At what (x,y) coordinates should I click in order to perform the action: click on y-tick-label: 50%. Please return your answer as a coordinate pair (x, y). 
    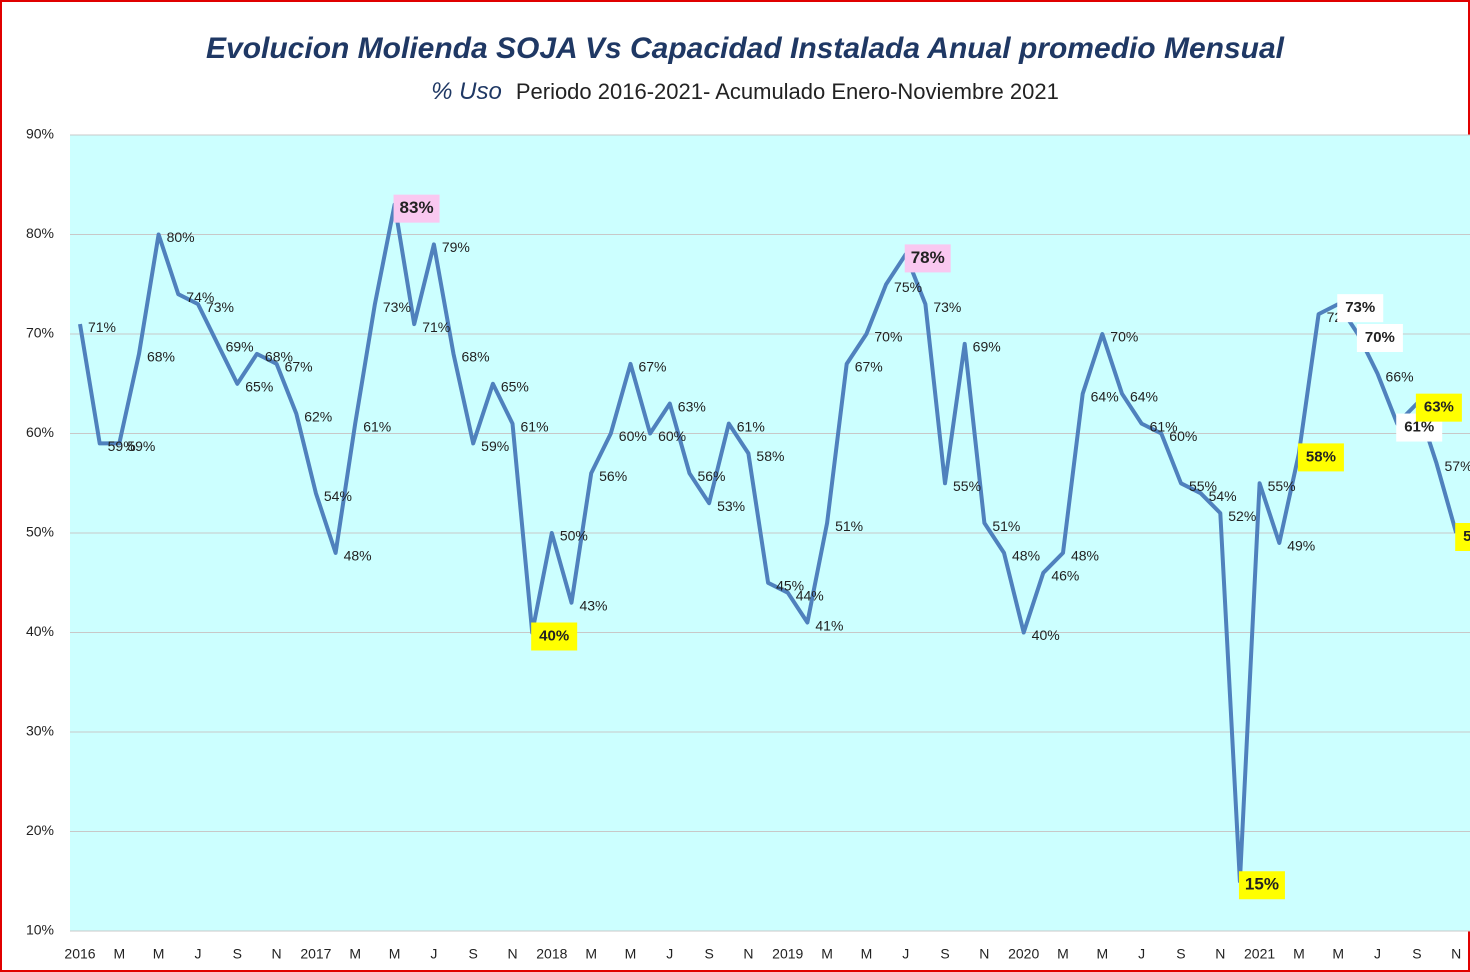
    Looking at the image, I should click on (40, 532).